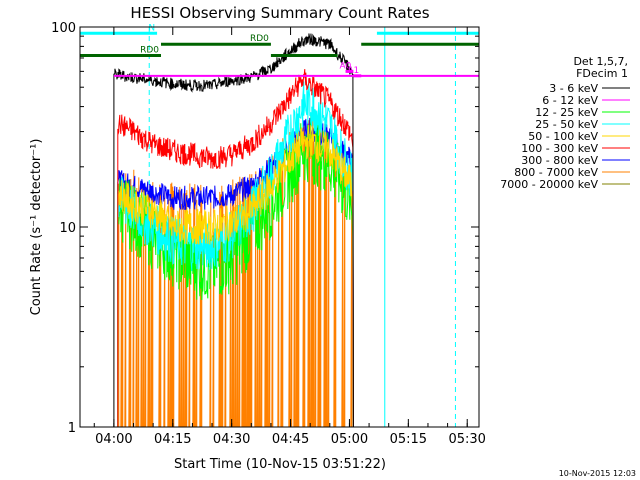  I want to click on x-tick-label-3: 04:45, so click(290, 439).